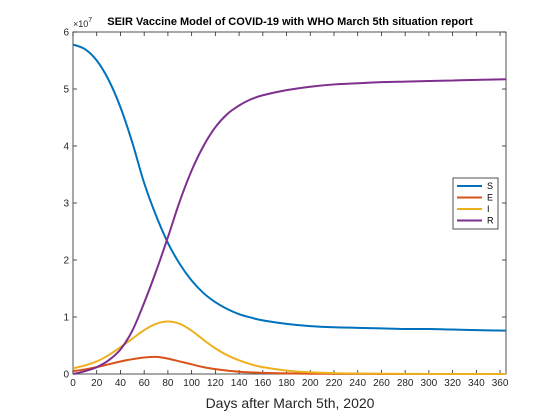  Describe the element at coordinates (490, 198) in the screenshot. I see `legend-label-e: E` at that location.